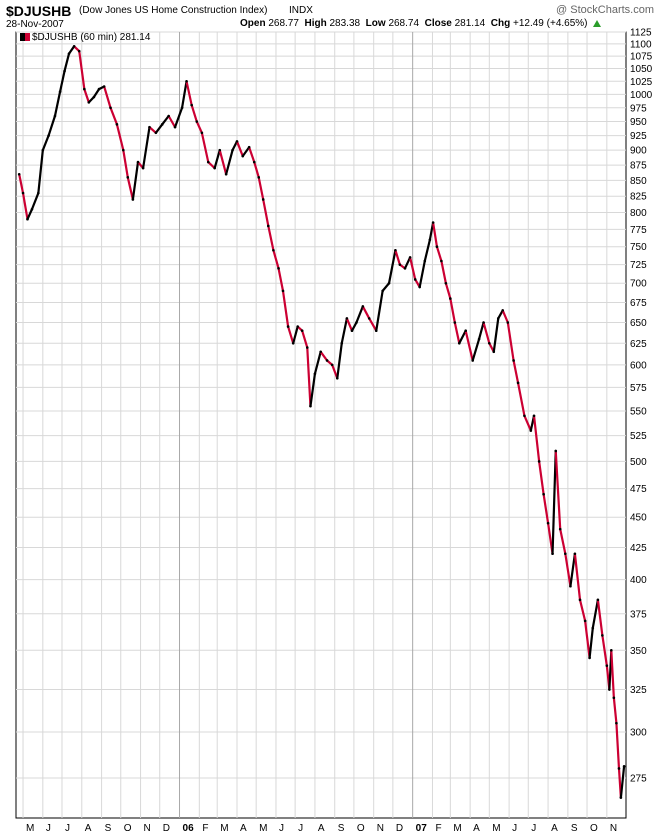  Describe the element at coordinates (638, 365) in the screenshot. I see `y-tick-label: 600` at that location.